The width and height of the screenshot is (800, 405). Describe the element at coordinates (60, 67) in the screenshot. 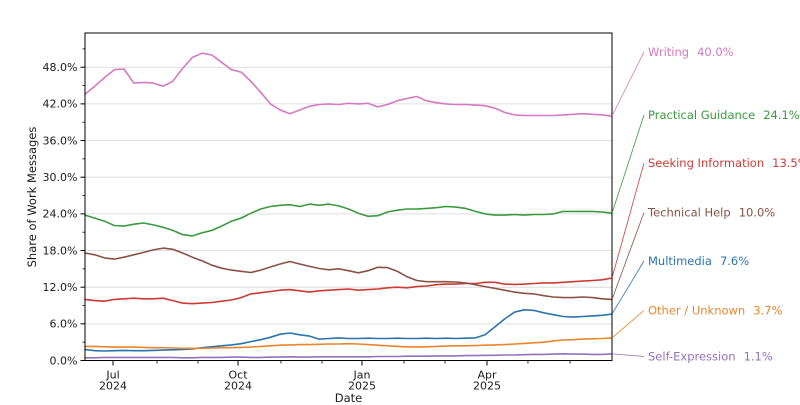

I see `y-tick-label: 48.0%` at that location.